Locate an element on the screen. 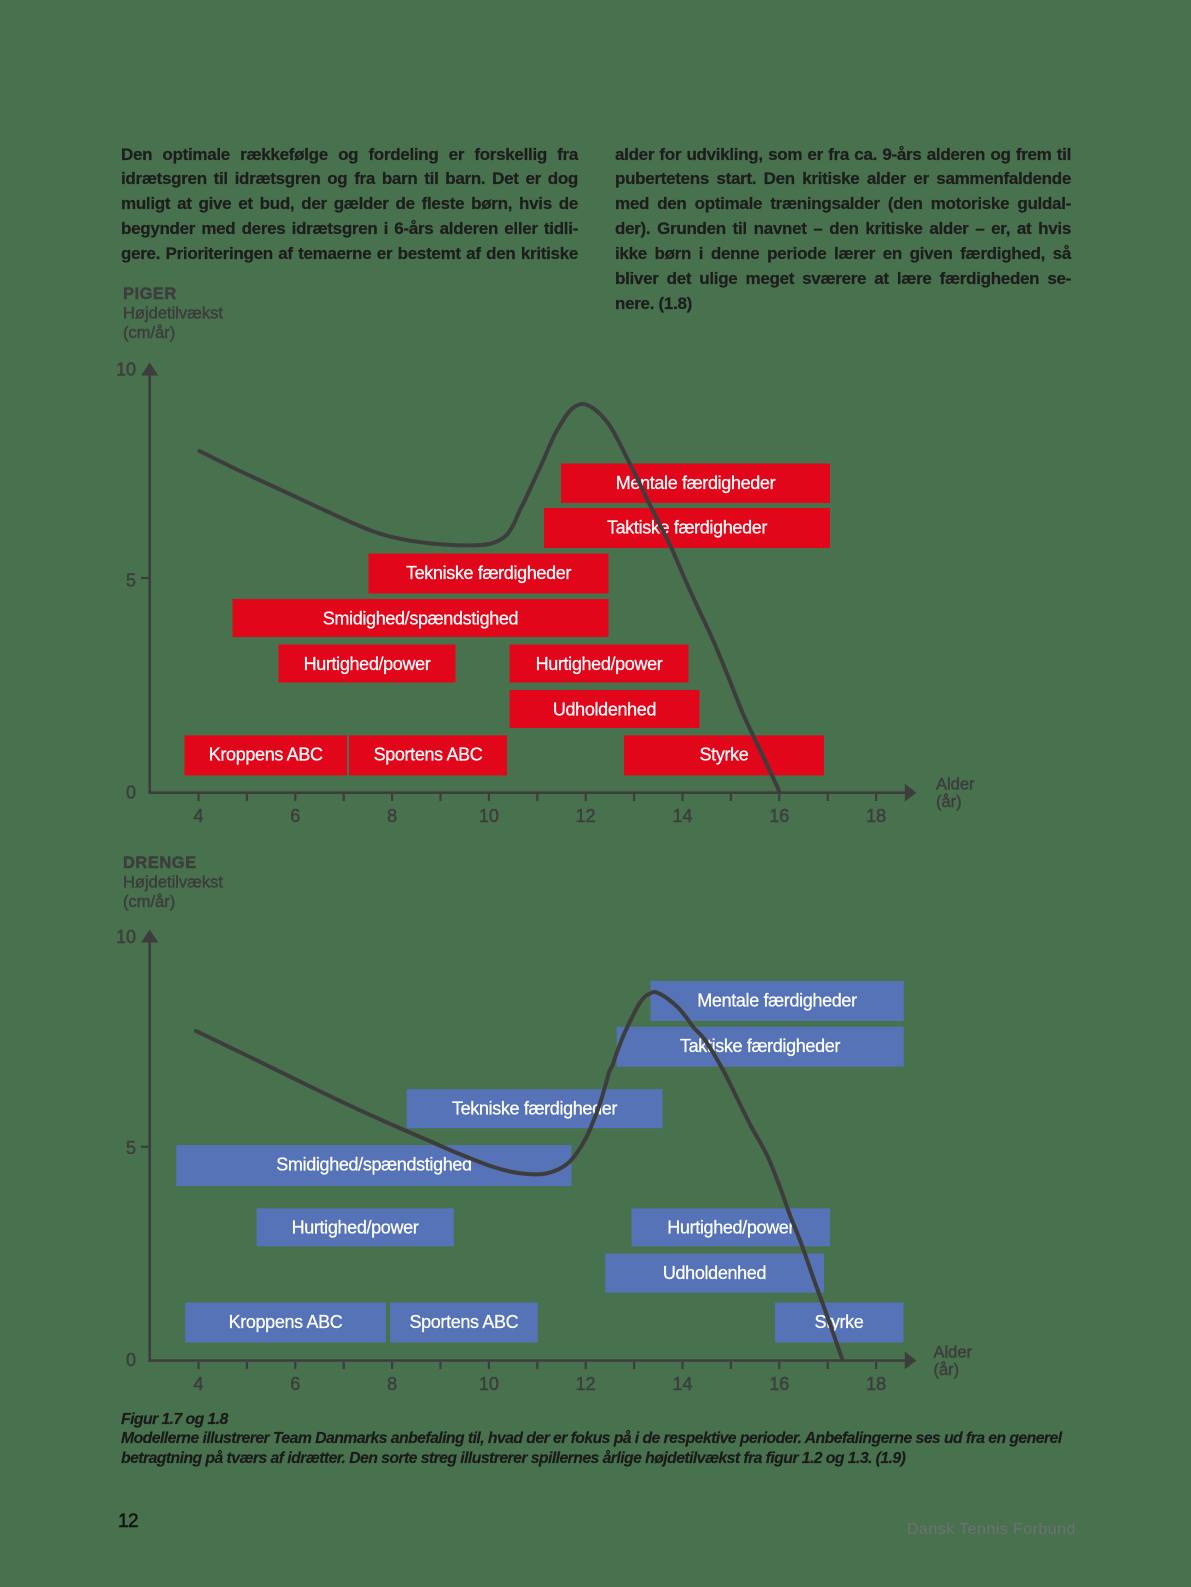 This screenshot has width=1191, height=1587. svg-text: PIGER is located at coordinates (150, 294).